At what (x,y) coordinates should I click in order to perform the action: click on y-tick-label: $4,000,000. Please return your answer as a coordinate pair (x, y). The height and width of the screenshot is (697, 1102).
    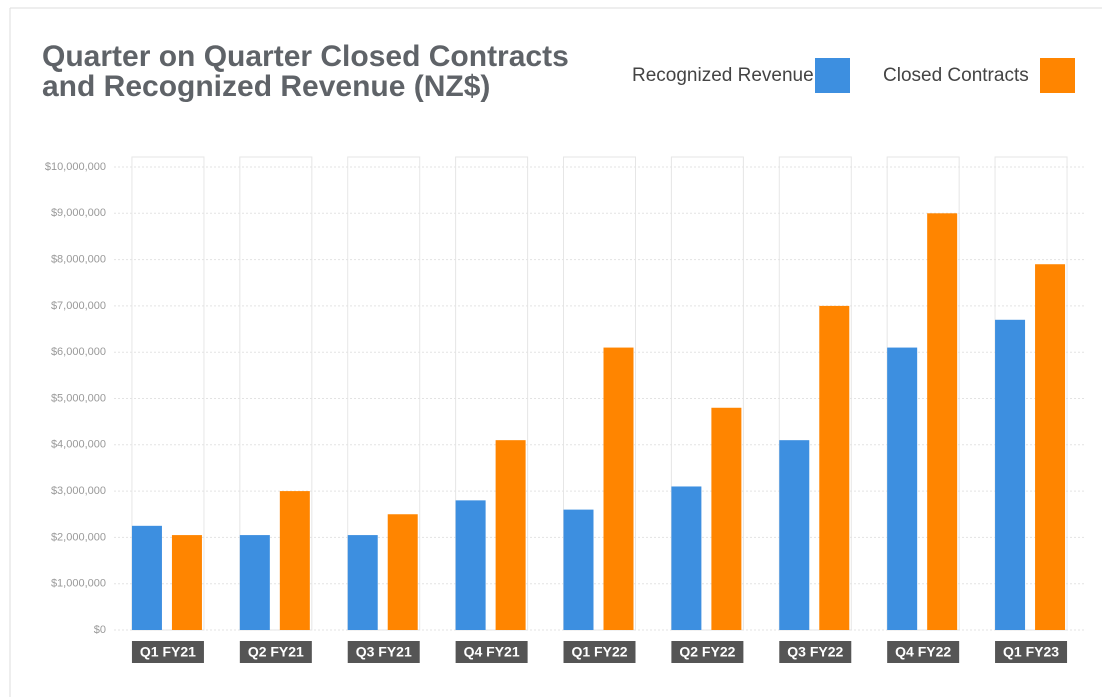
    Looking at the image, I should click on (78, 445).